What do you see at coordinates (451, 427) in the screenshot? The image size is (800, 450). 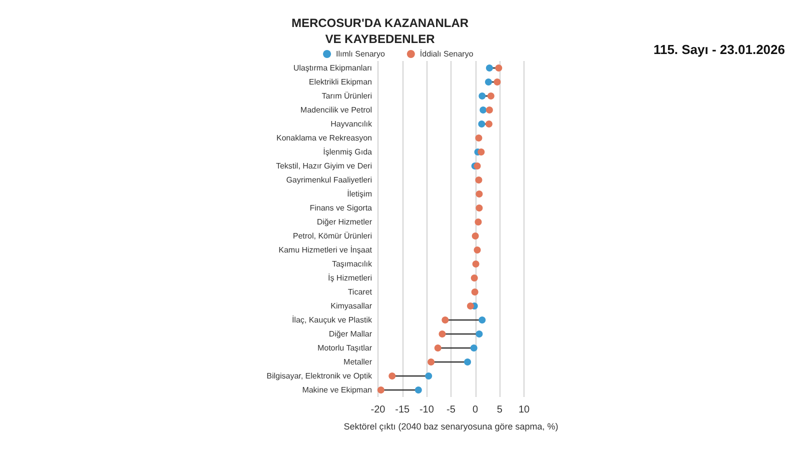 I see `x-axis-title: Sektörel çıktı (2040 baz senaryosuna göre sapma, %)` at bounding box center [451, 427].